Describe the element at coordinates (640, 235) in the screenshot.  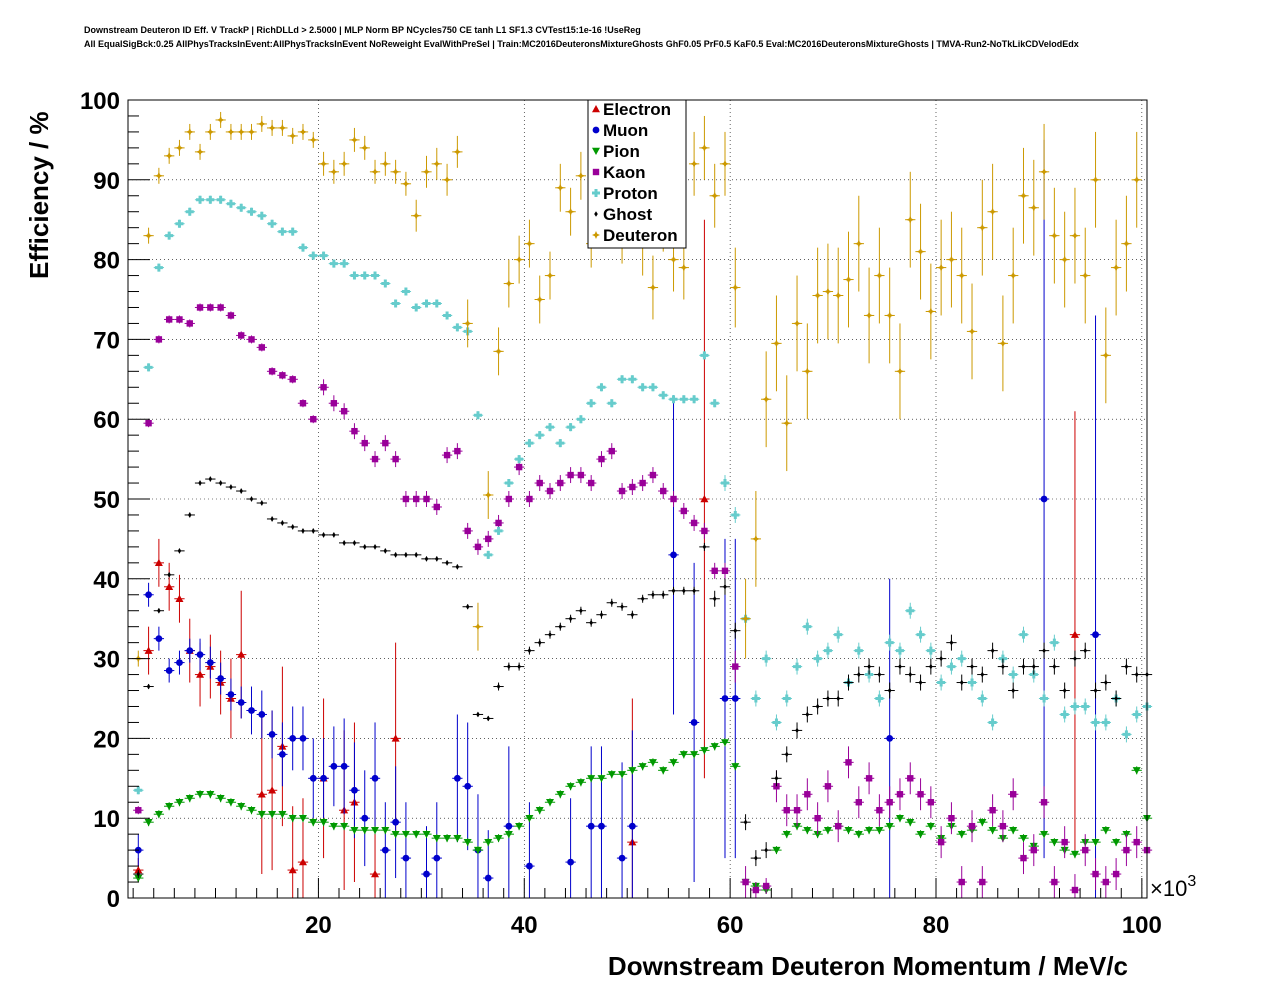
I see `legend-label-deuteron: Deuteron` at that location.